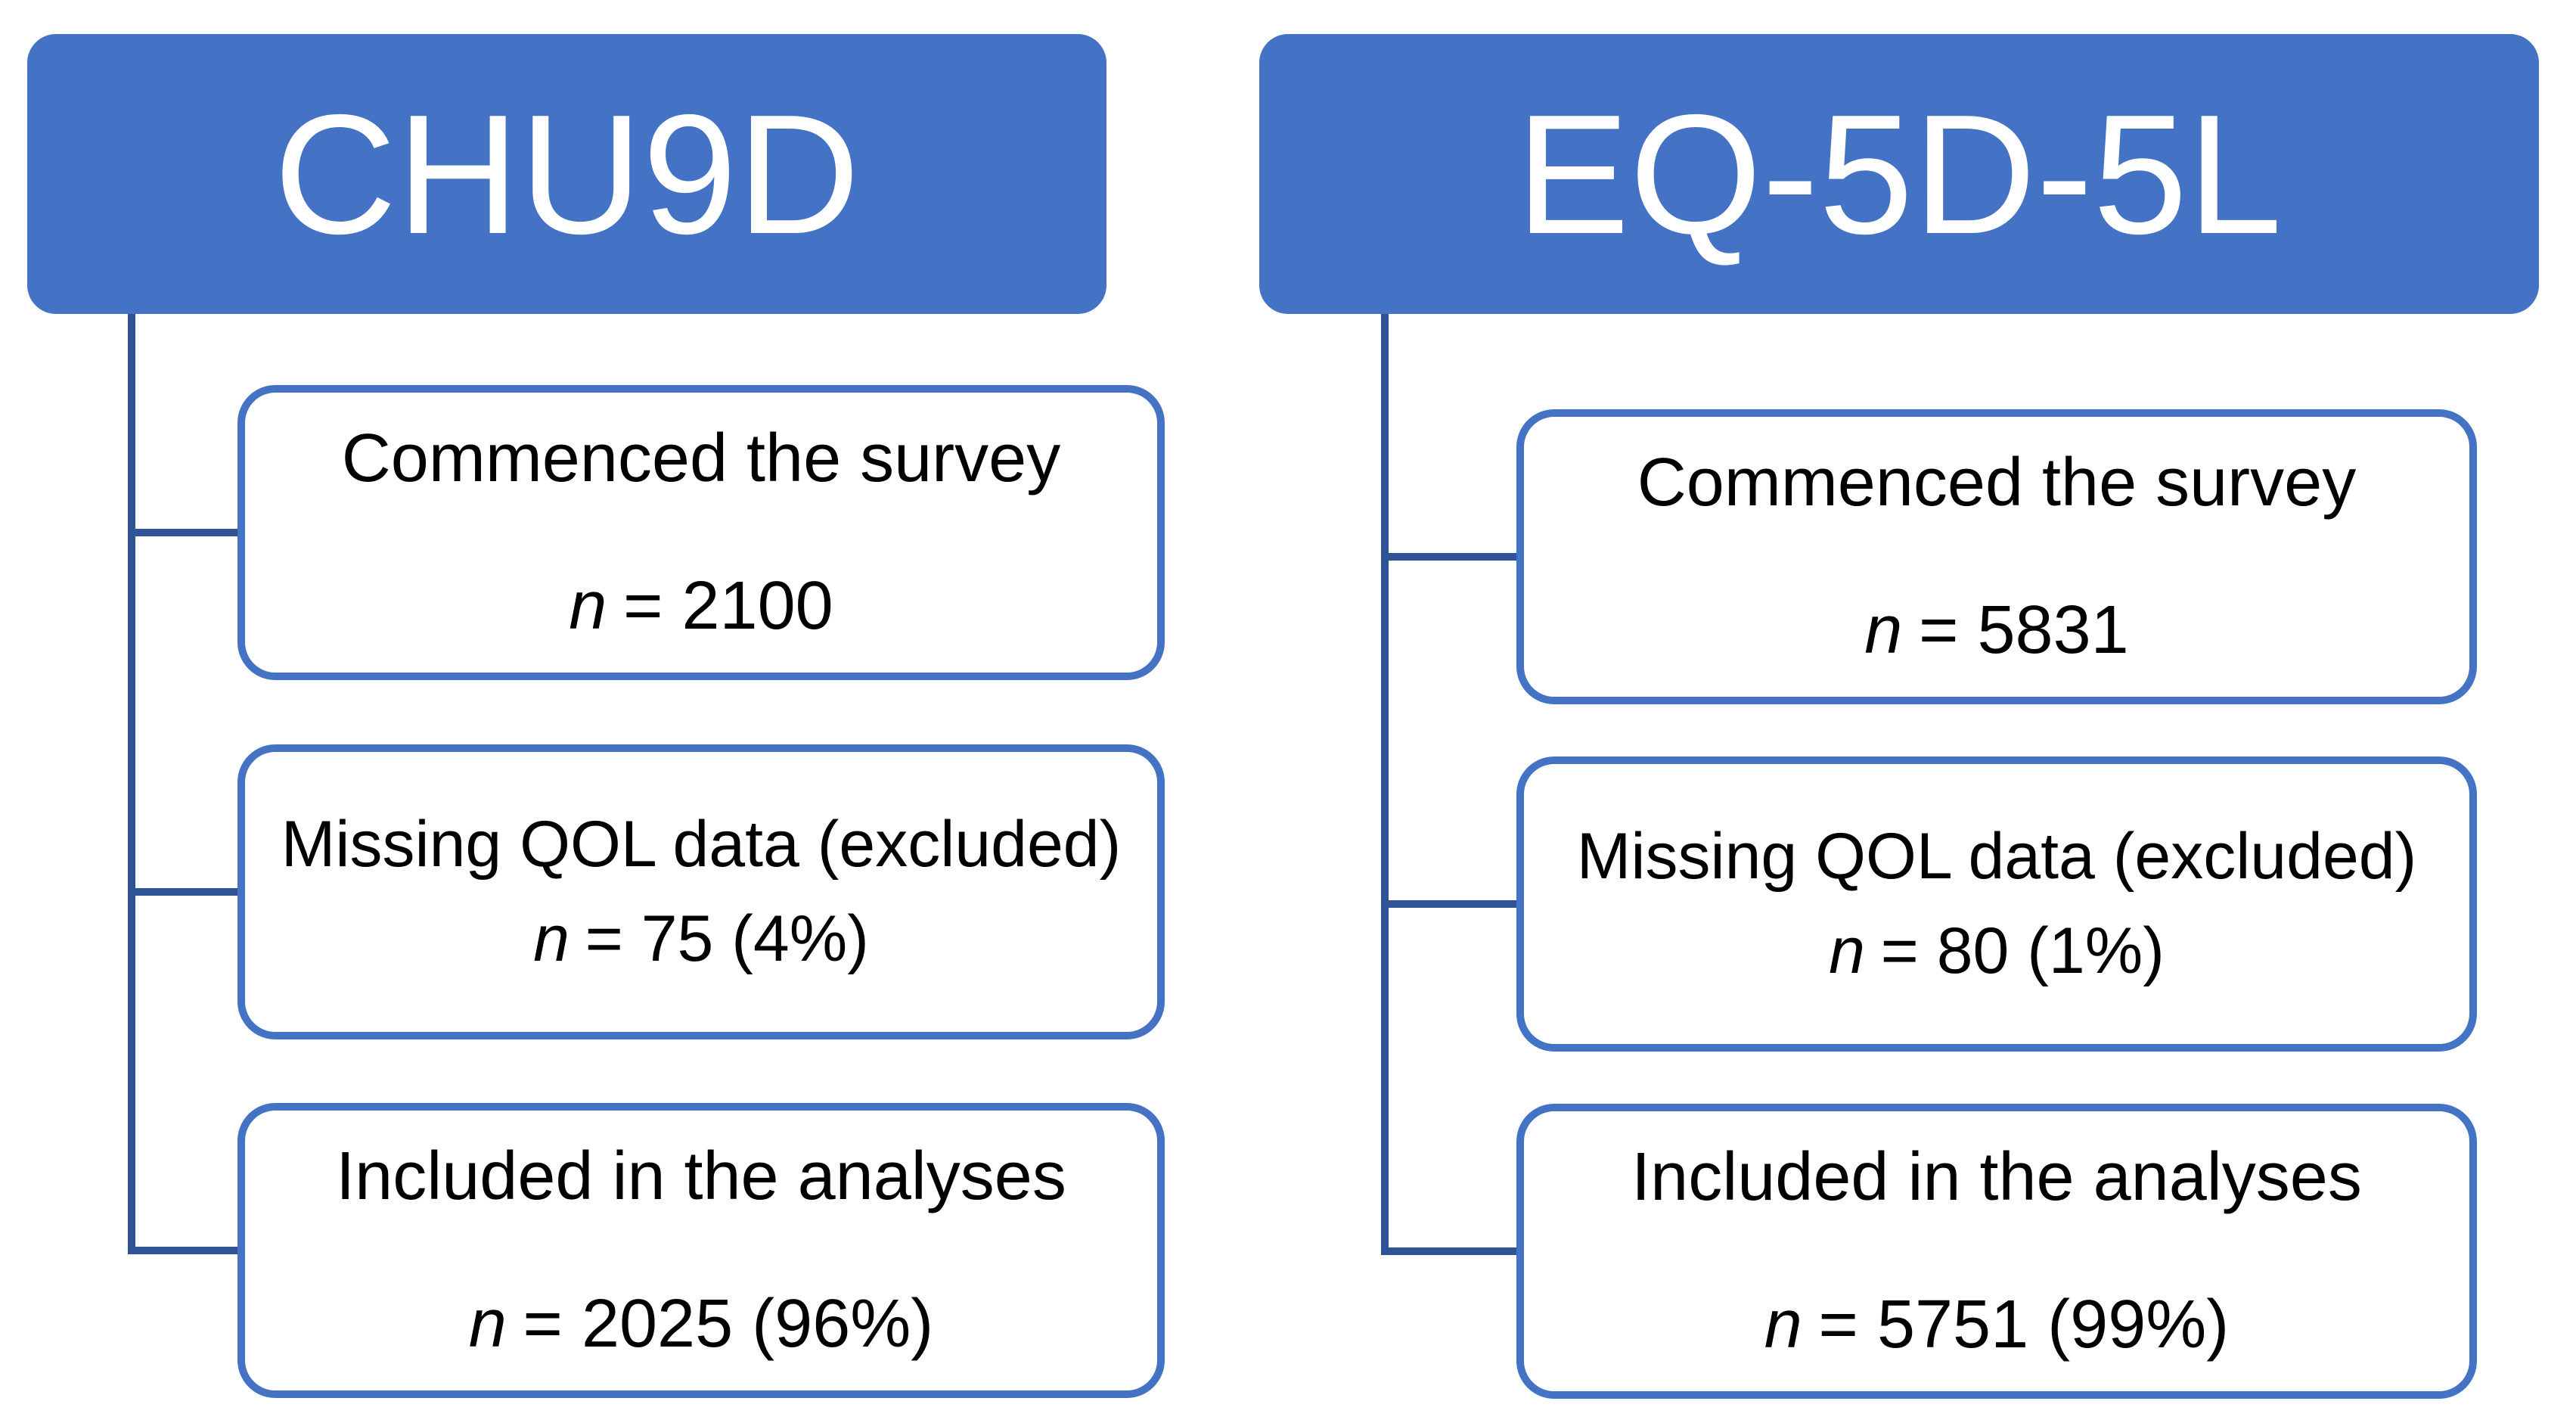  I want to click on flow-box-count: n = 2100, so click(701, 606).